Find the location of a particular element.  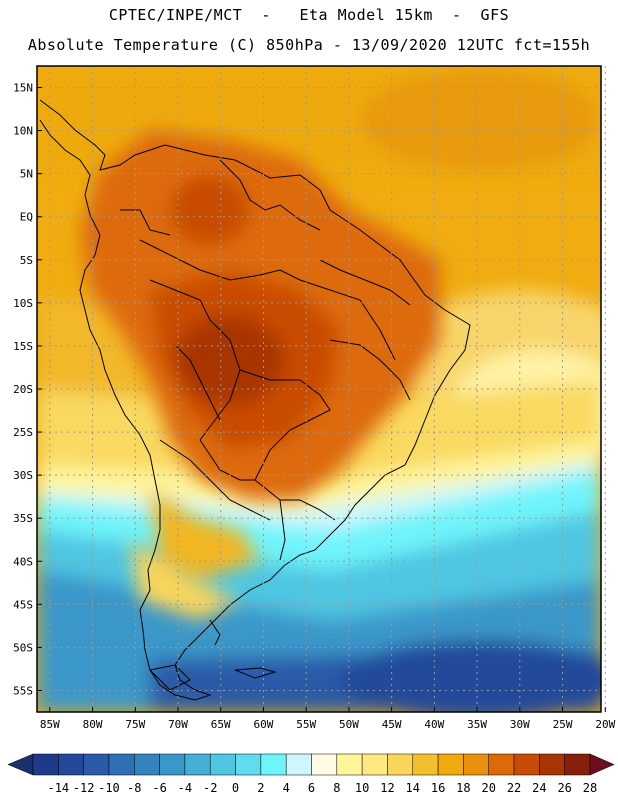

colorbar-label: 14 is located at coordinates (413, 788).